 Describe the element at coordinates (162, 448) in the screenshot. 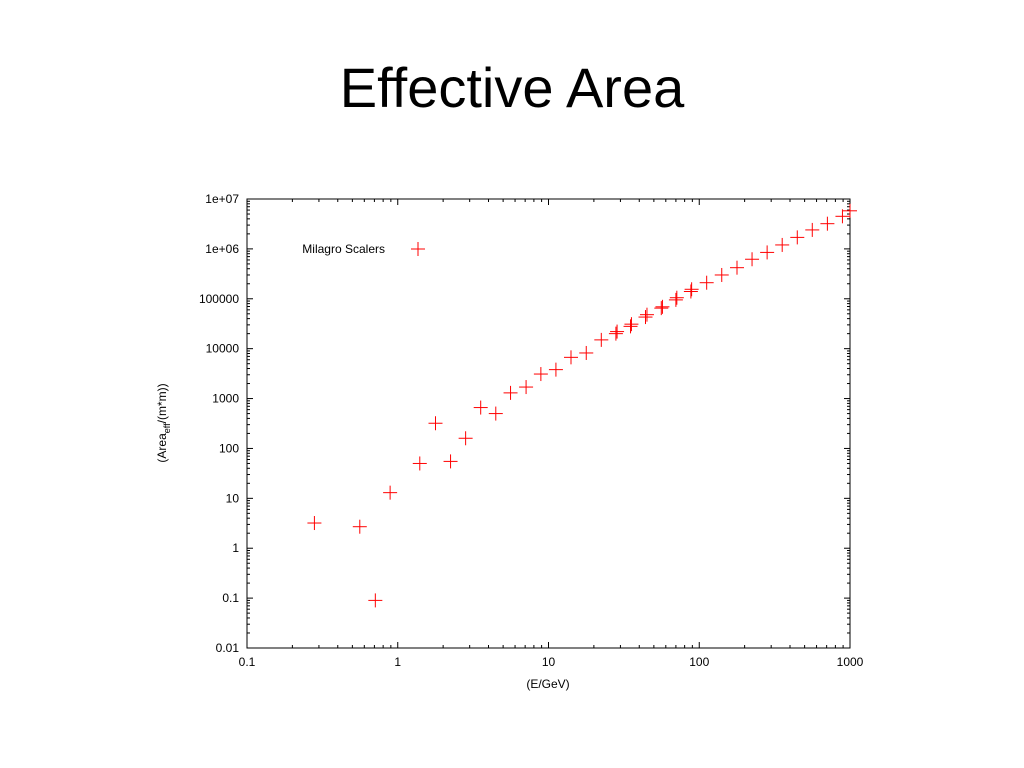

I see `y-axis-label-prefix: (Area` at that location.